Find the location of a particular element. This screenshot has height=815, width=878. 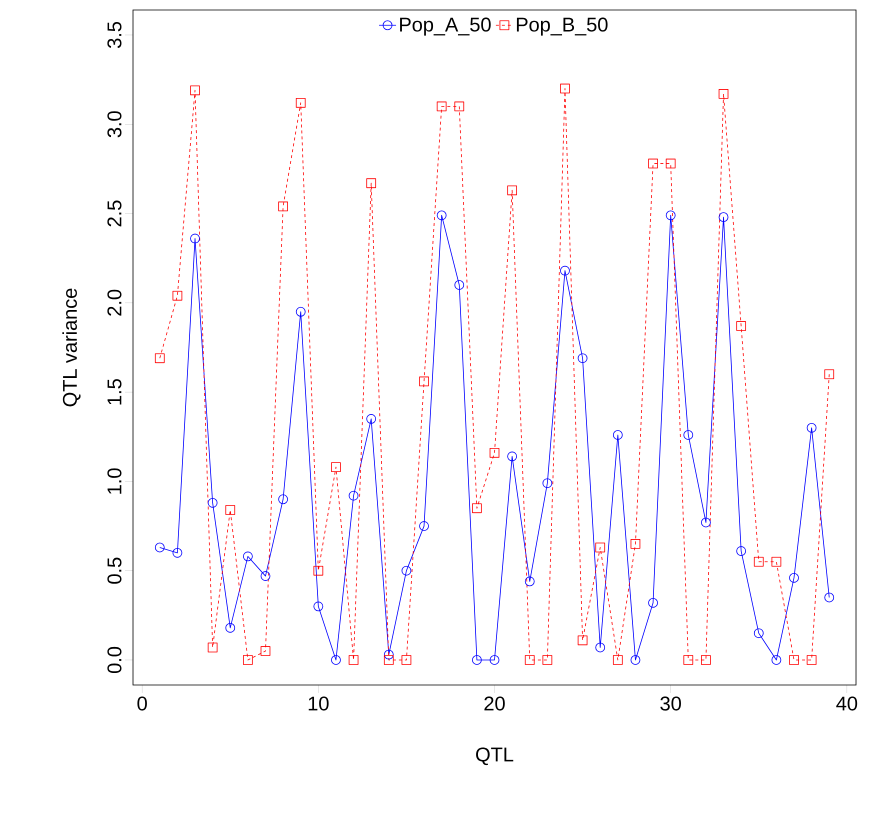

legend-label: Pop_A_50 is located at coordinates (445, 27).